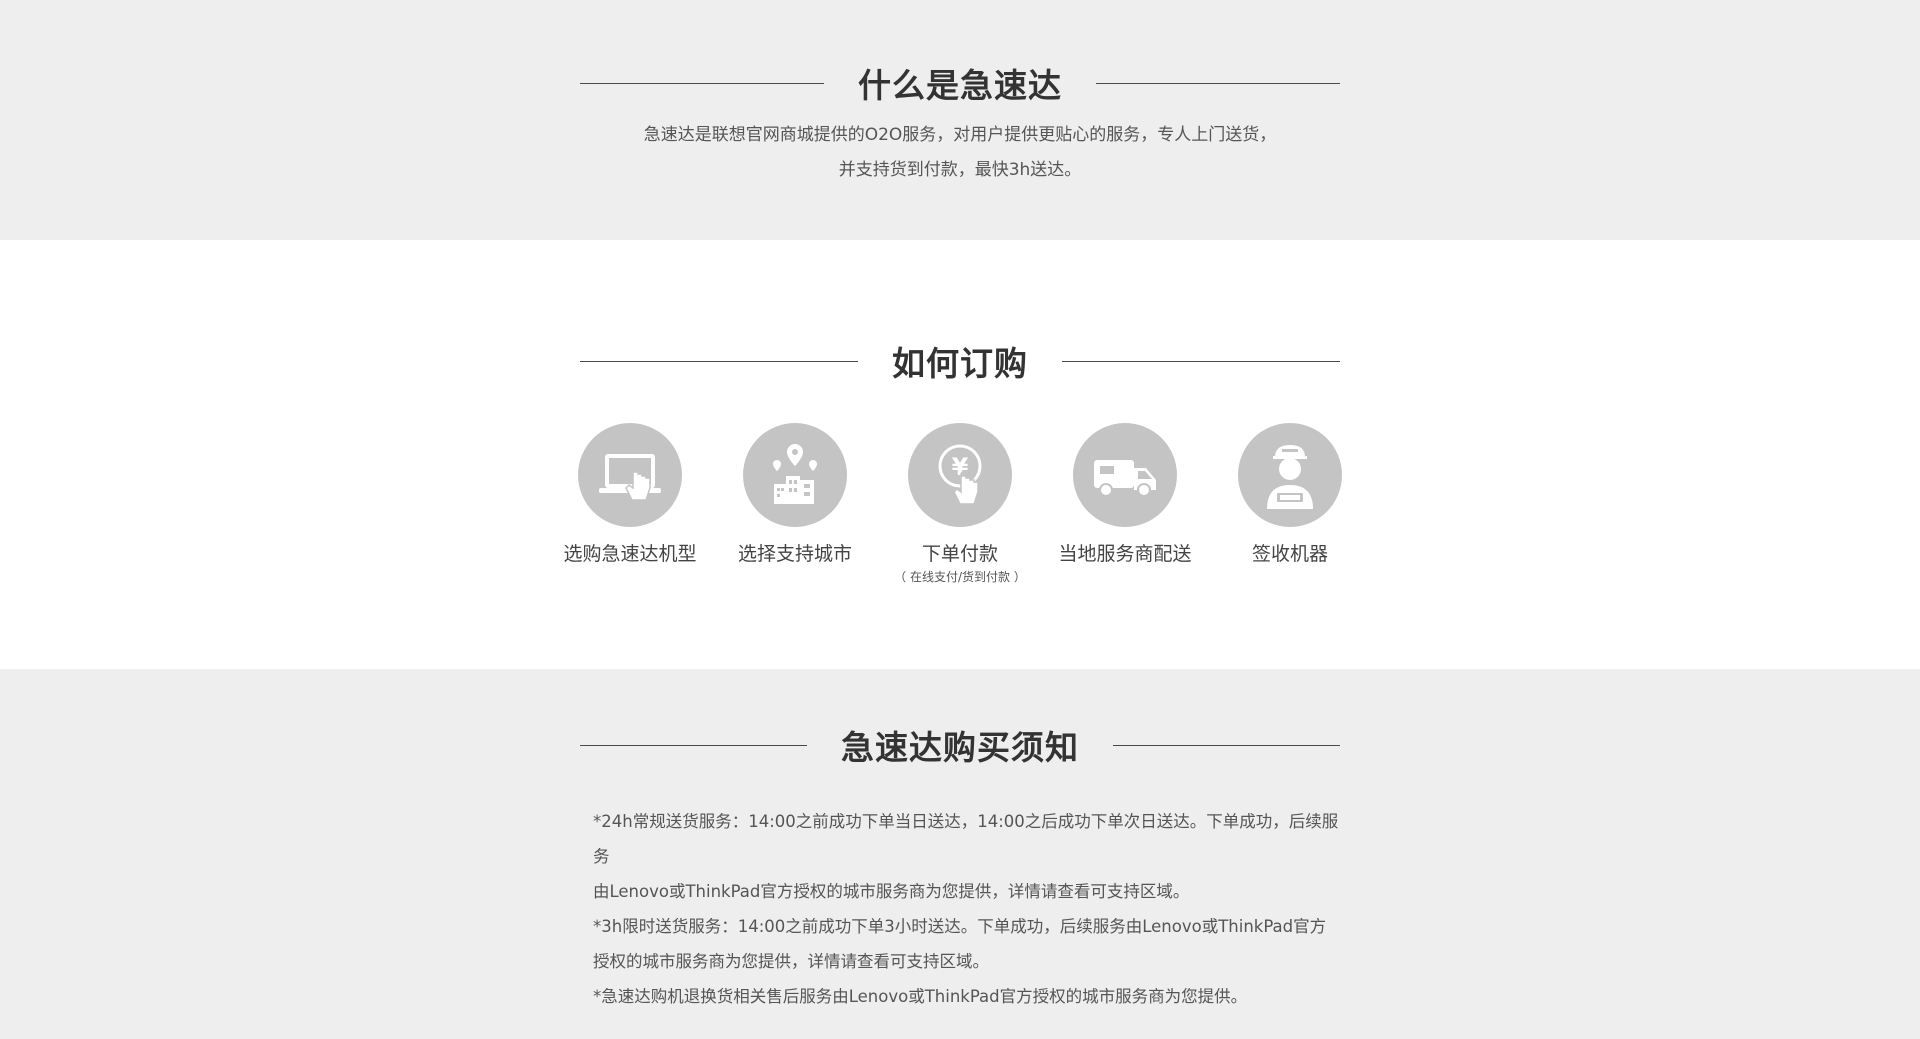  I want to click on payment-method-note: （ 在线支付/货到付款 ）, so click(960, 577).